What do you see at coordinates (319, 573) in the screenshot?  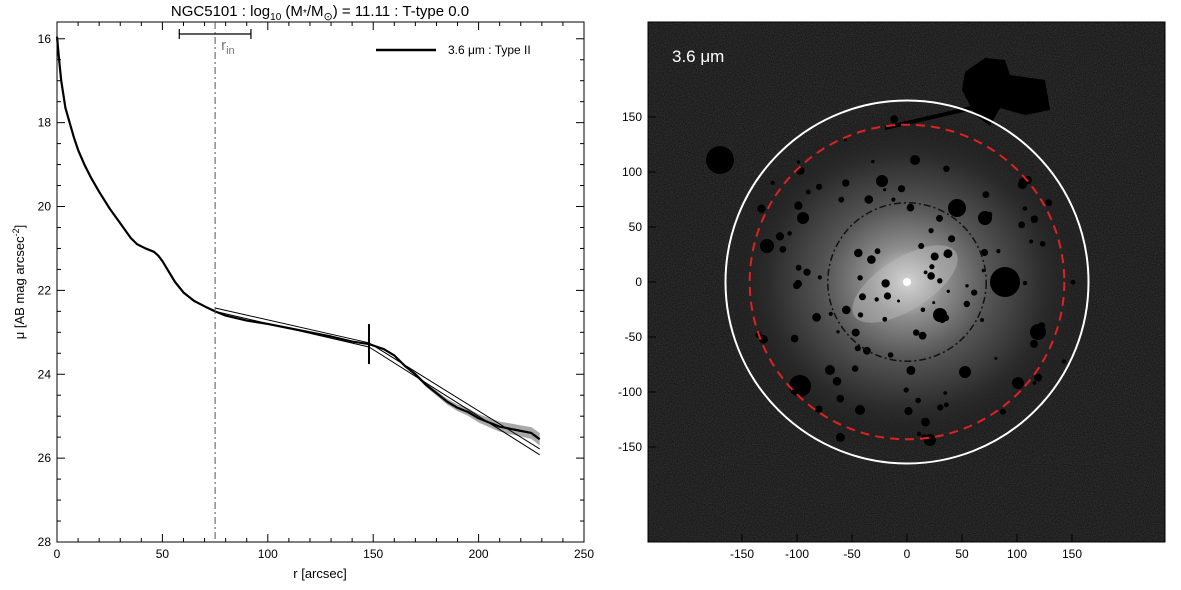 I see `x-axis-label: r [arcsec]` at bounding box center [319, 573].